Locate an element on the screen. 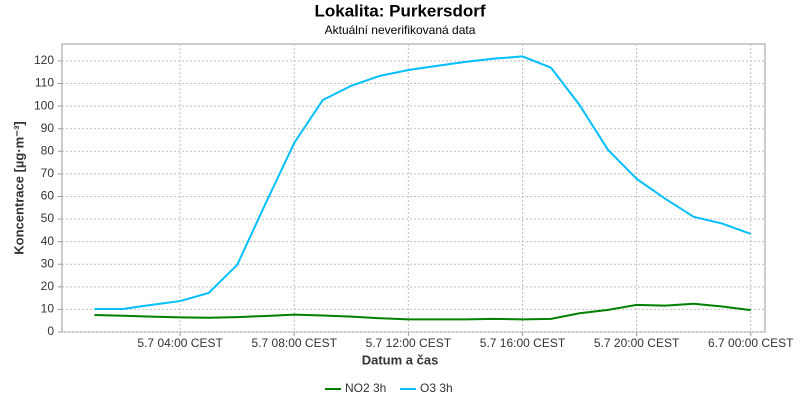 The height and width of the screenshot is (405, 800). y-tick-label: 120 is located at coordinates (44, 60).